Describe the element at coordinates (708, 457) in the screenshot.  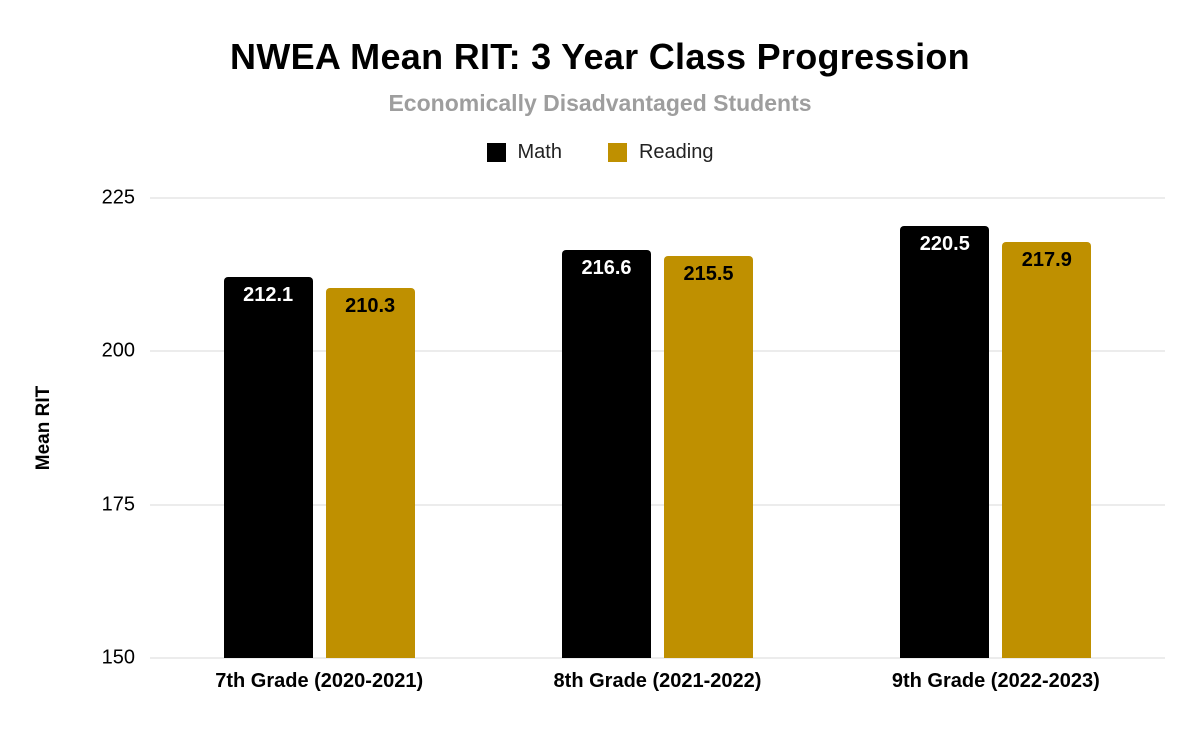
I see `bar-reading: 215.5` at that location.